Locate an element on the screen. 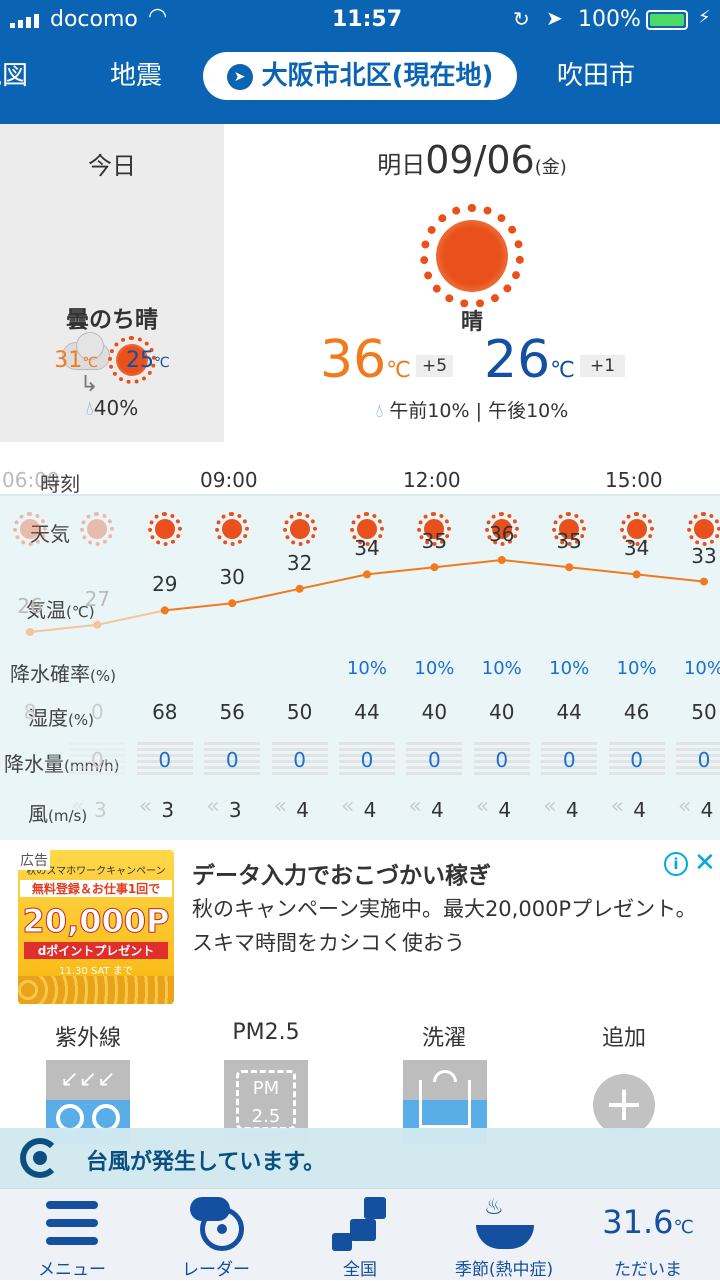  tomorrow-high: 36 is located at coordinates (353, 360).